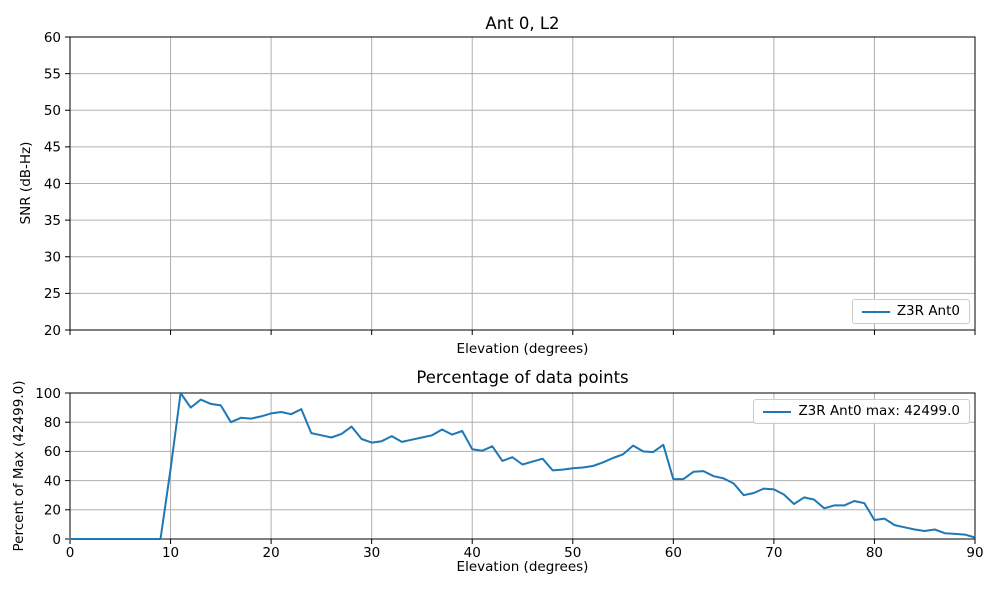  I want to click on y-tick-label: 30, so click(52, 258).